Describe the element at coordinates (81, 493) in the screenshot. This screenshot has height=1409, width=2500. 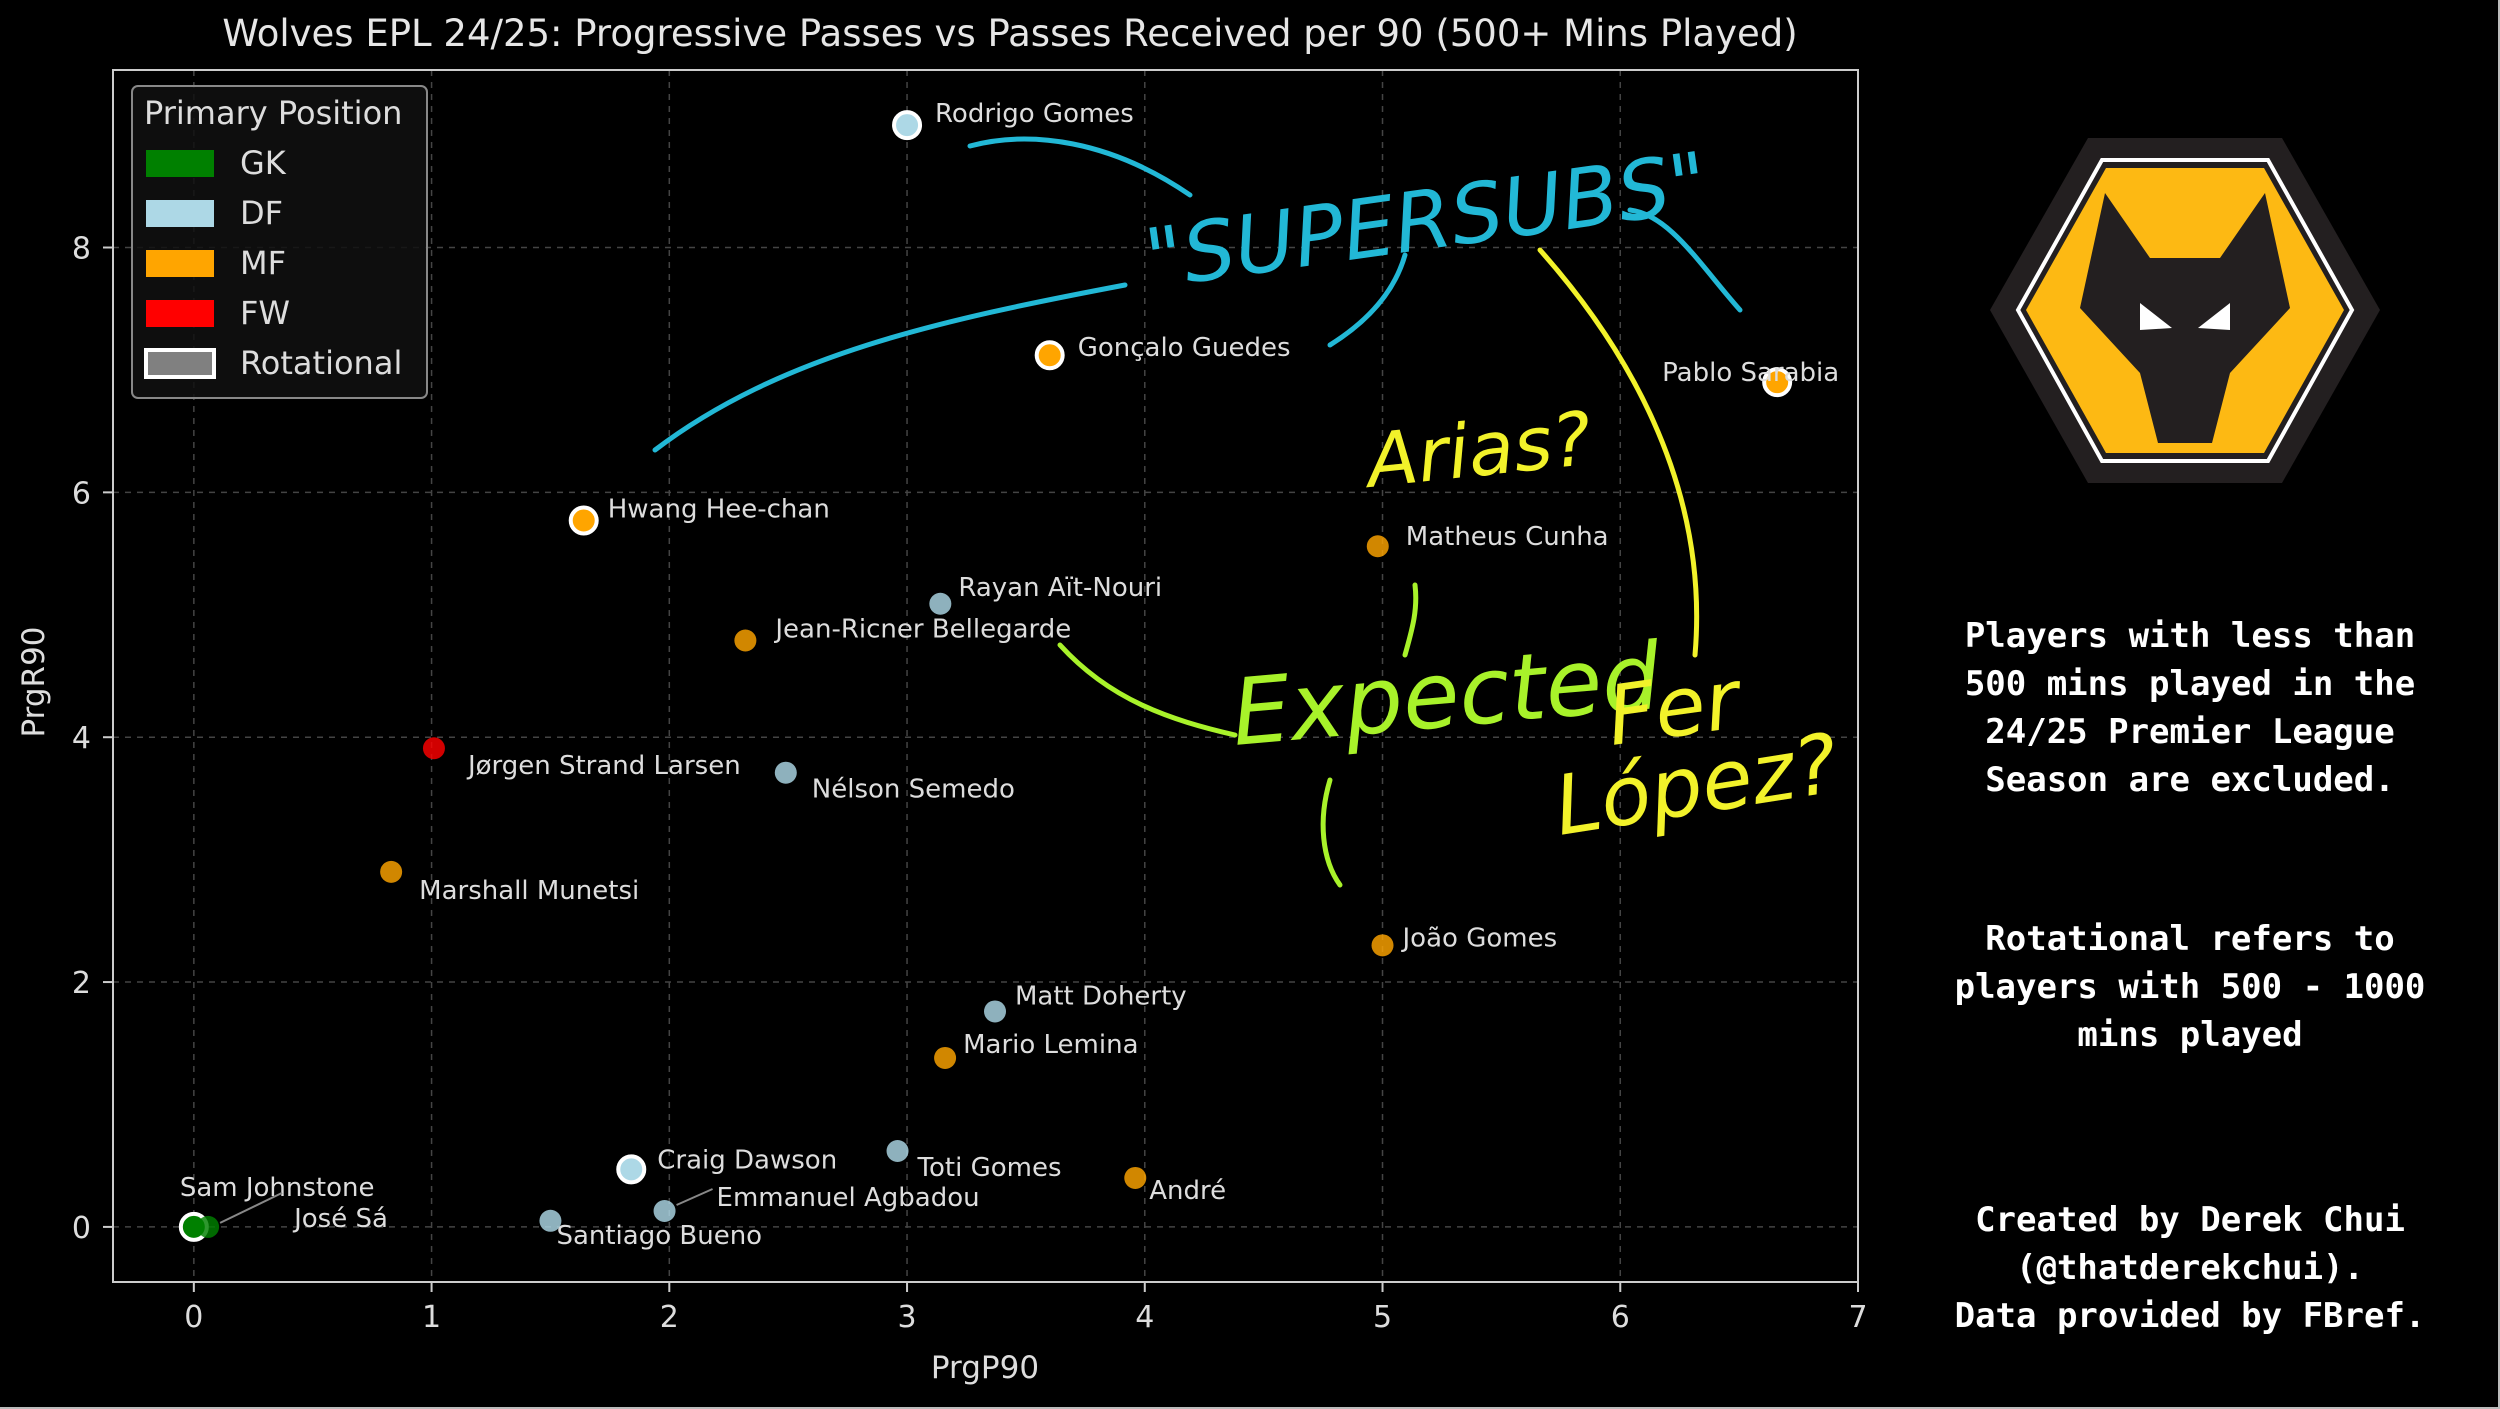
I see `y-tick-label: 6` at that location.